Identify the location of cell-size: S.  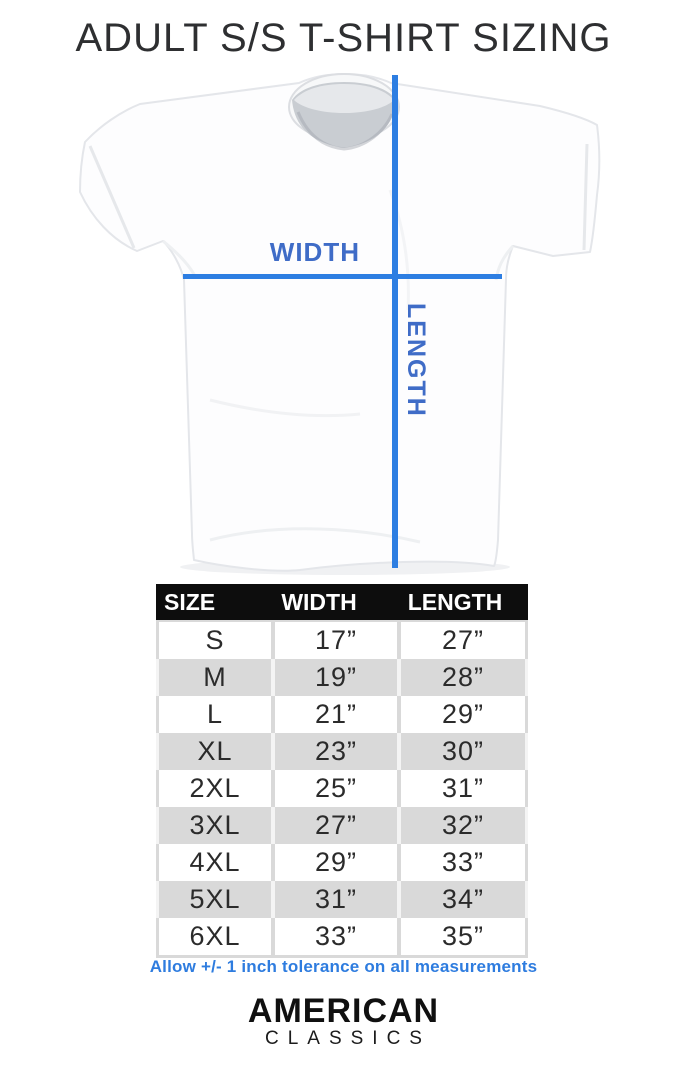
(215, 640).